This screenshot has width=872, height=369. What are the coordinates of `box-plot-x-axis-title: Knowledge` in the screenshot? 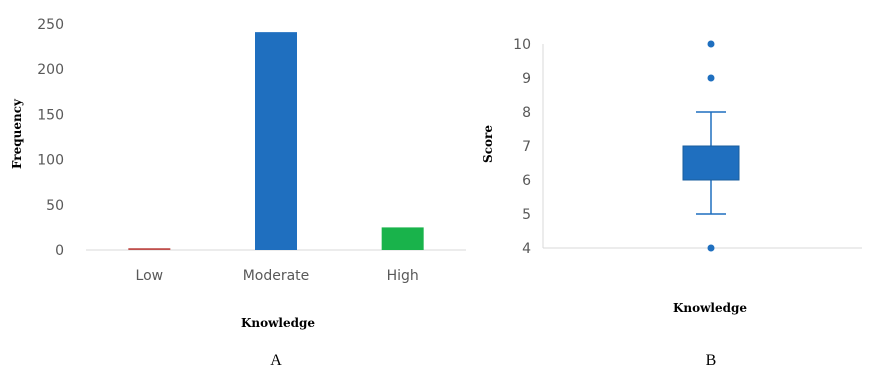 It's located at (710, 308).